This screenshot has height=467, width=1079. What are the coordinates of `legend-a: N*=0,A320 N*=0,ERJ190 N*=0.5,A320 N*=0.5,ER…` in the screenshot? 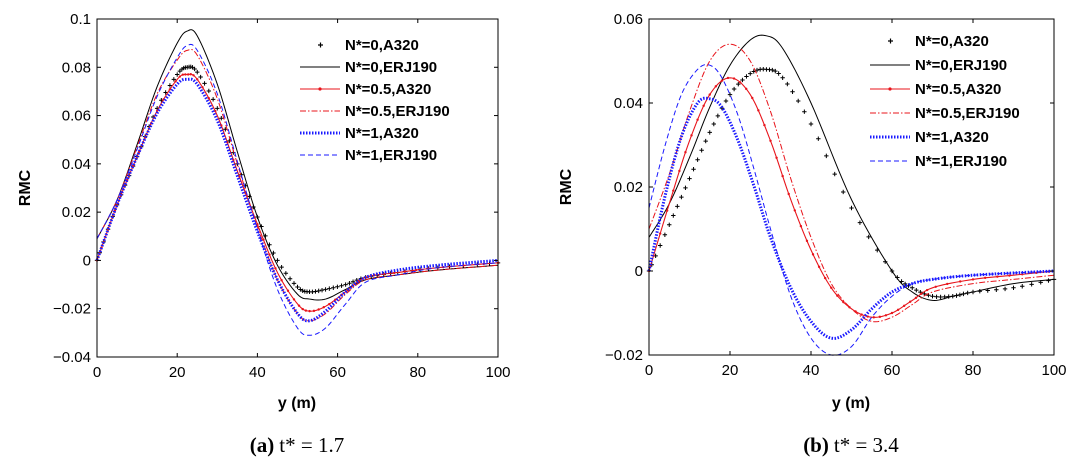 It's located at (375, 100).